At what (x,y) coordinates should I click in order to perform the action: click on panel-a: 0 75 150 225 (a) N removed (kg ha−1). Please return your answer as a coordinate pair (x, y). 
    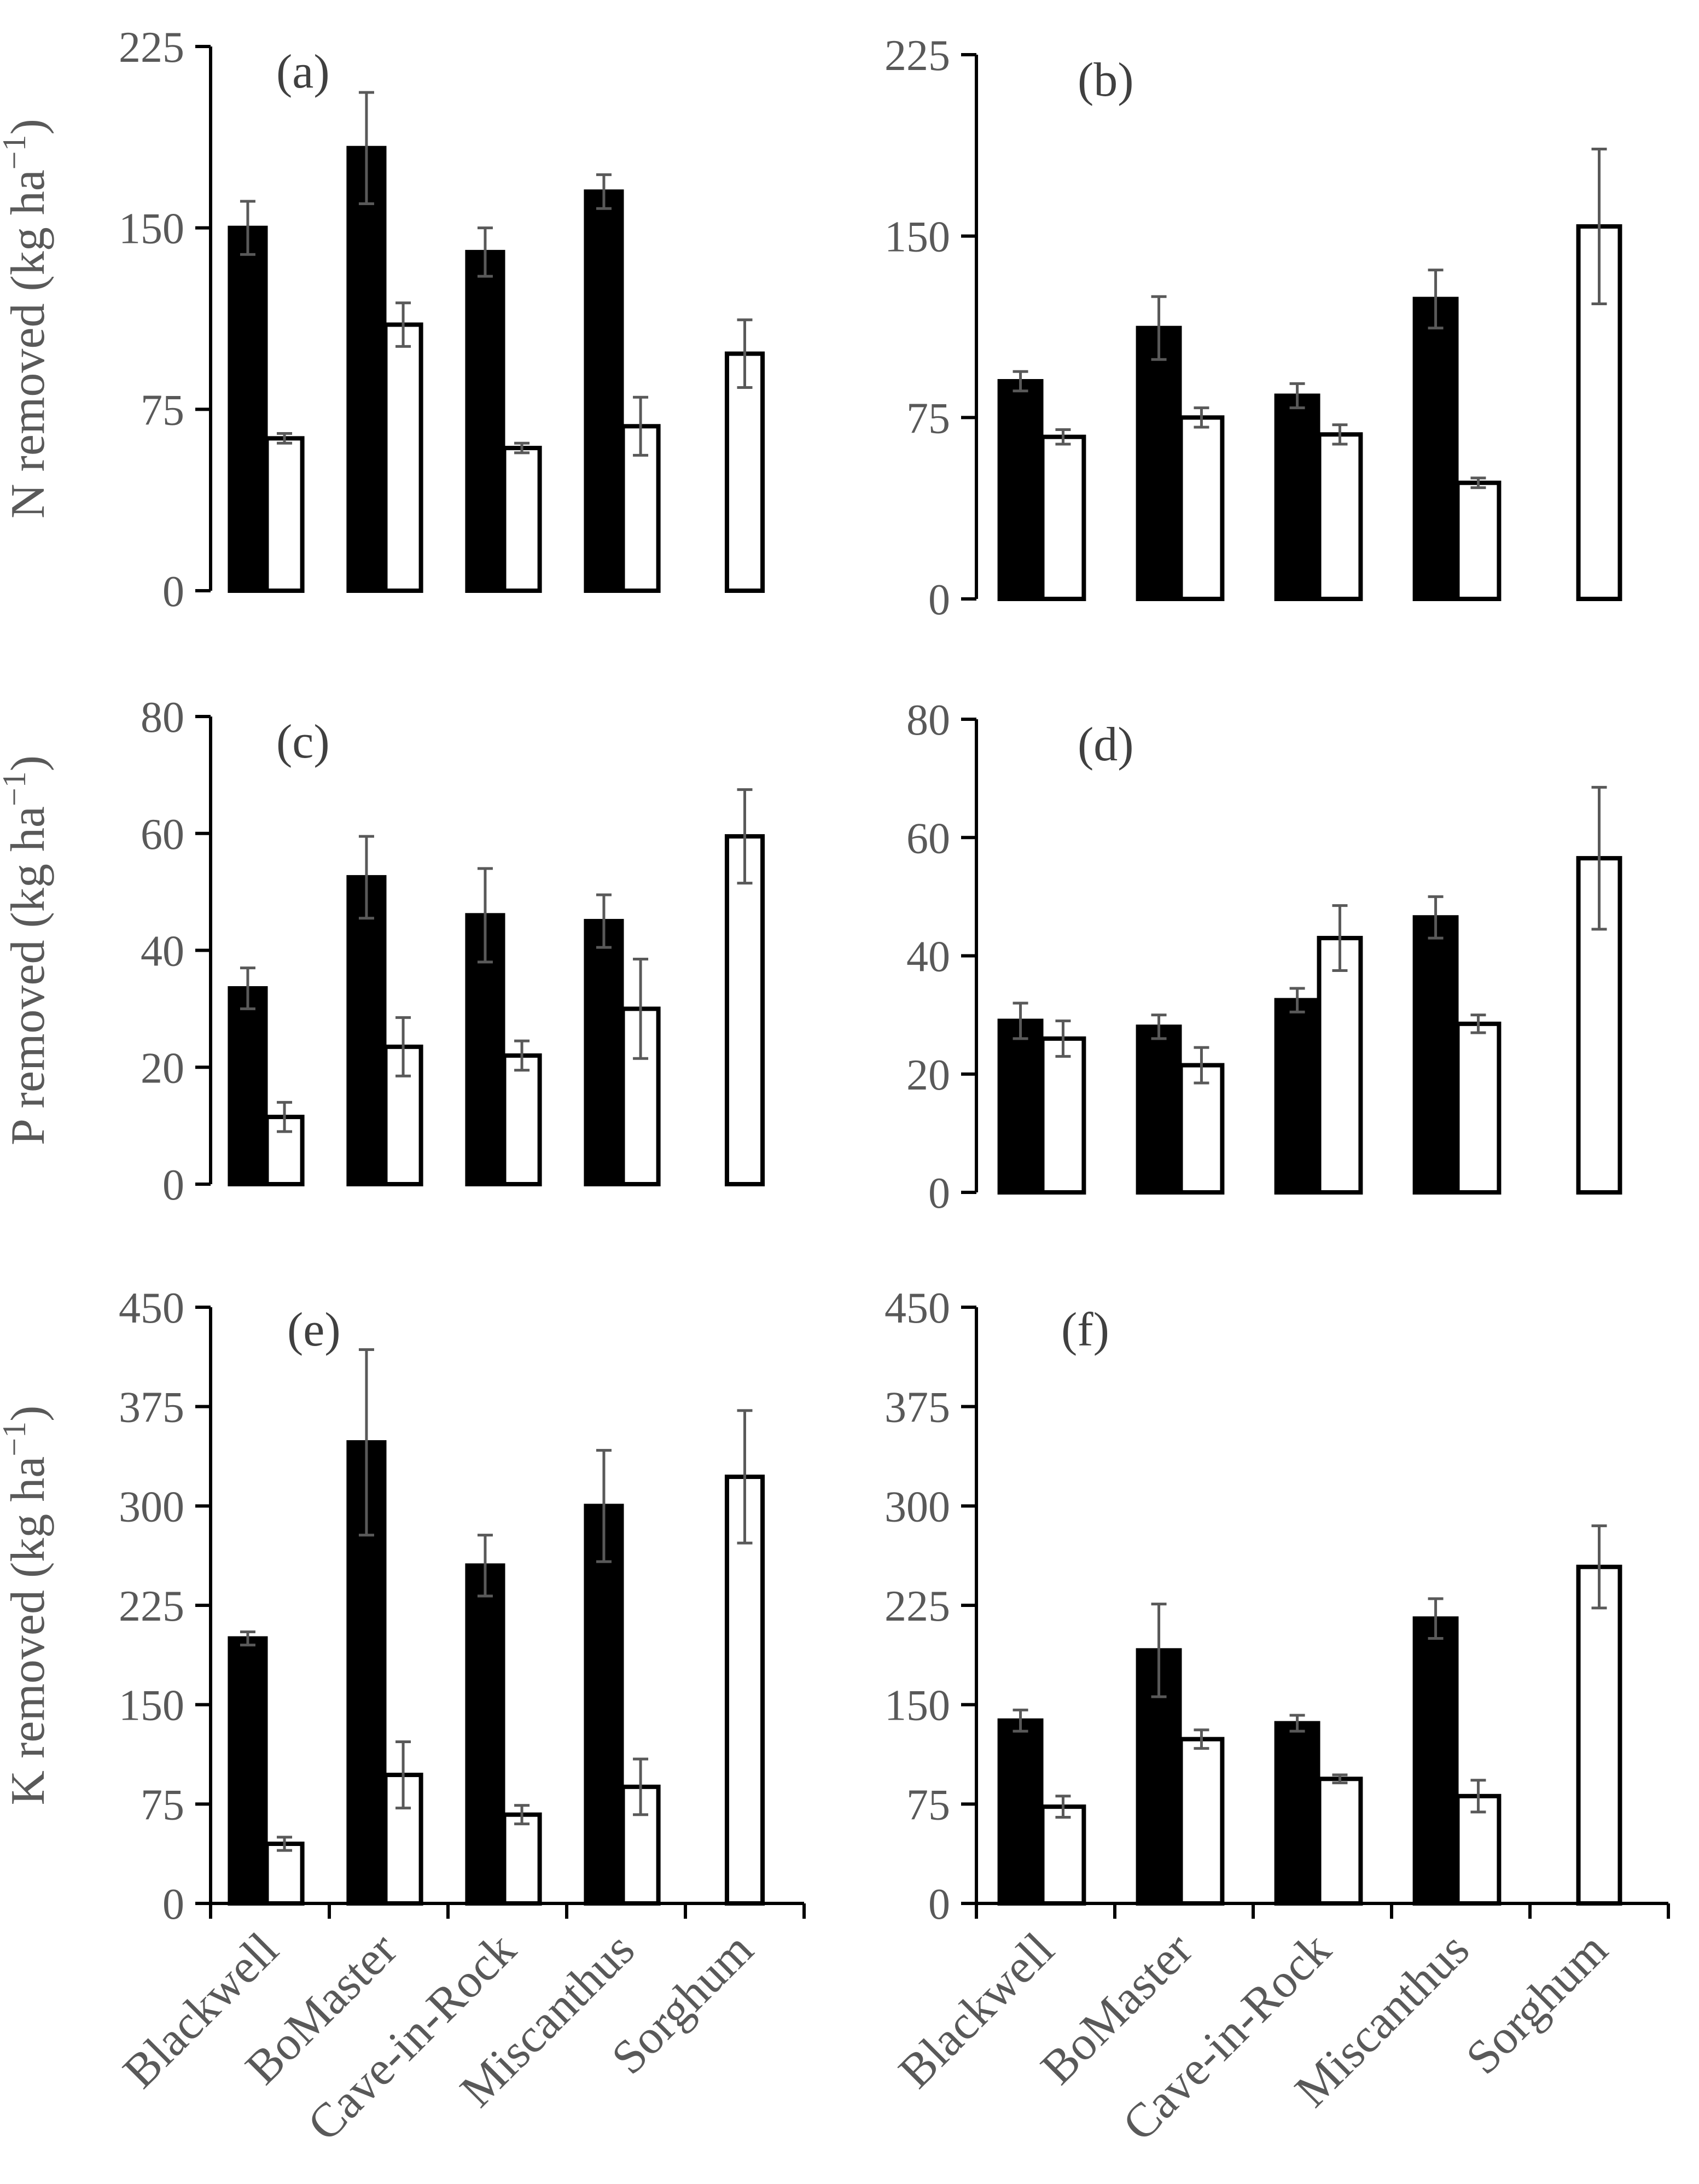
    Looking at the image, I should click on (383, 320).